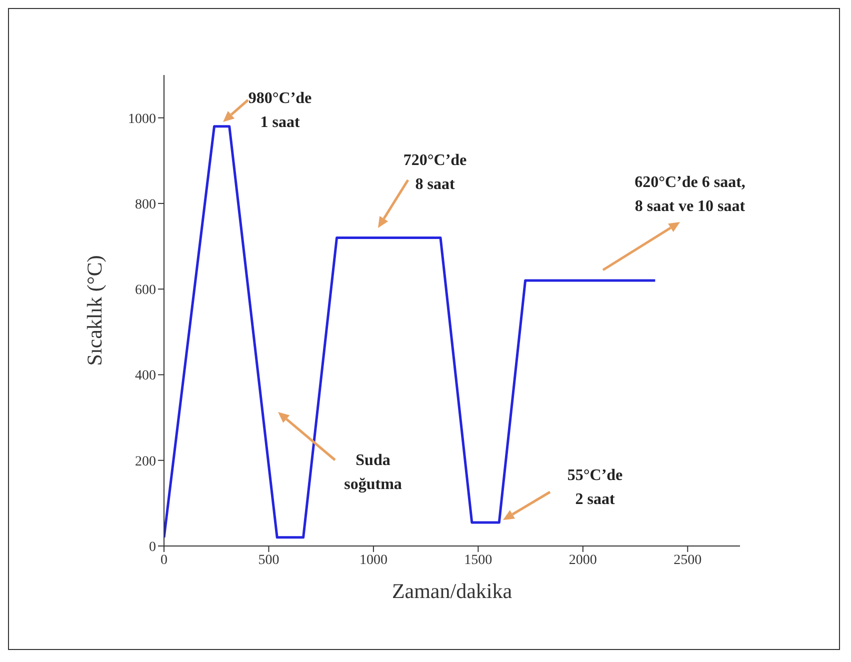  What do you see at coordinates (435, 172) in the screenshot?
I see `annotation: 720°C’de 8 saat` at bounding box center [435, 172].